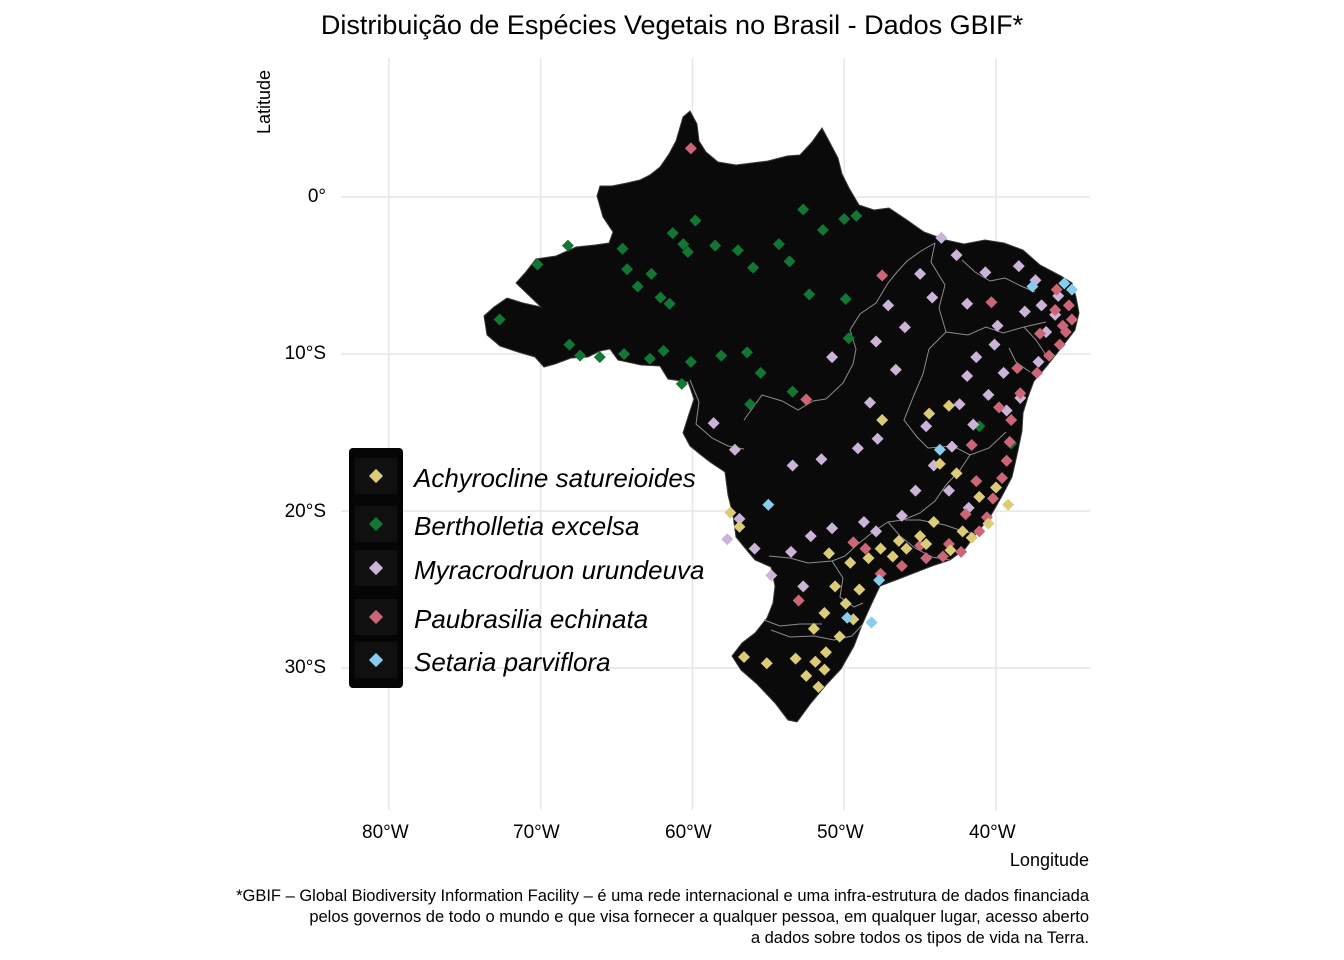  Describe the element at coordinates (559, 616) in the screenshot. I see `legend-item: Paubrasilia echinata` at that location.